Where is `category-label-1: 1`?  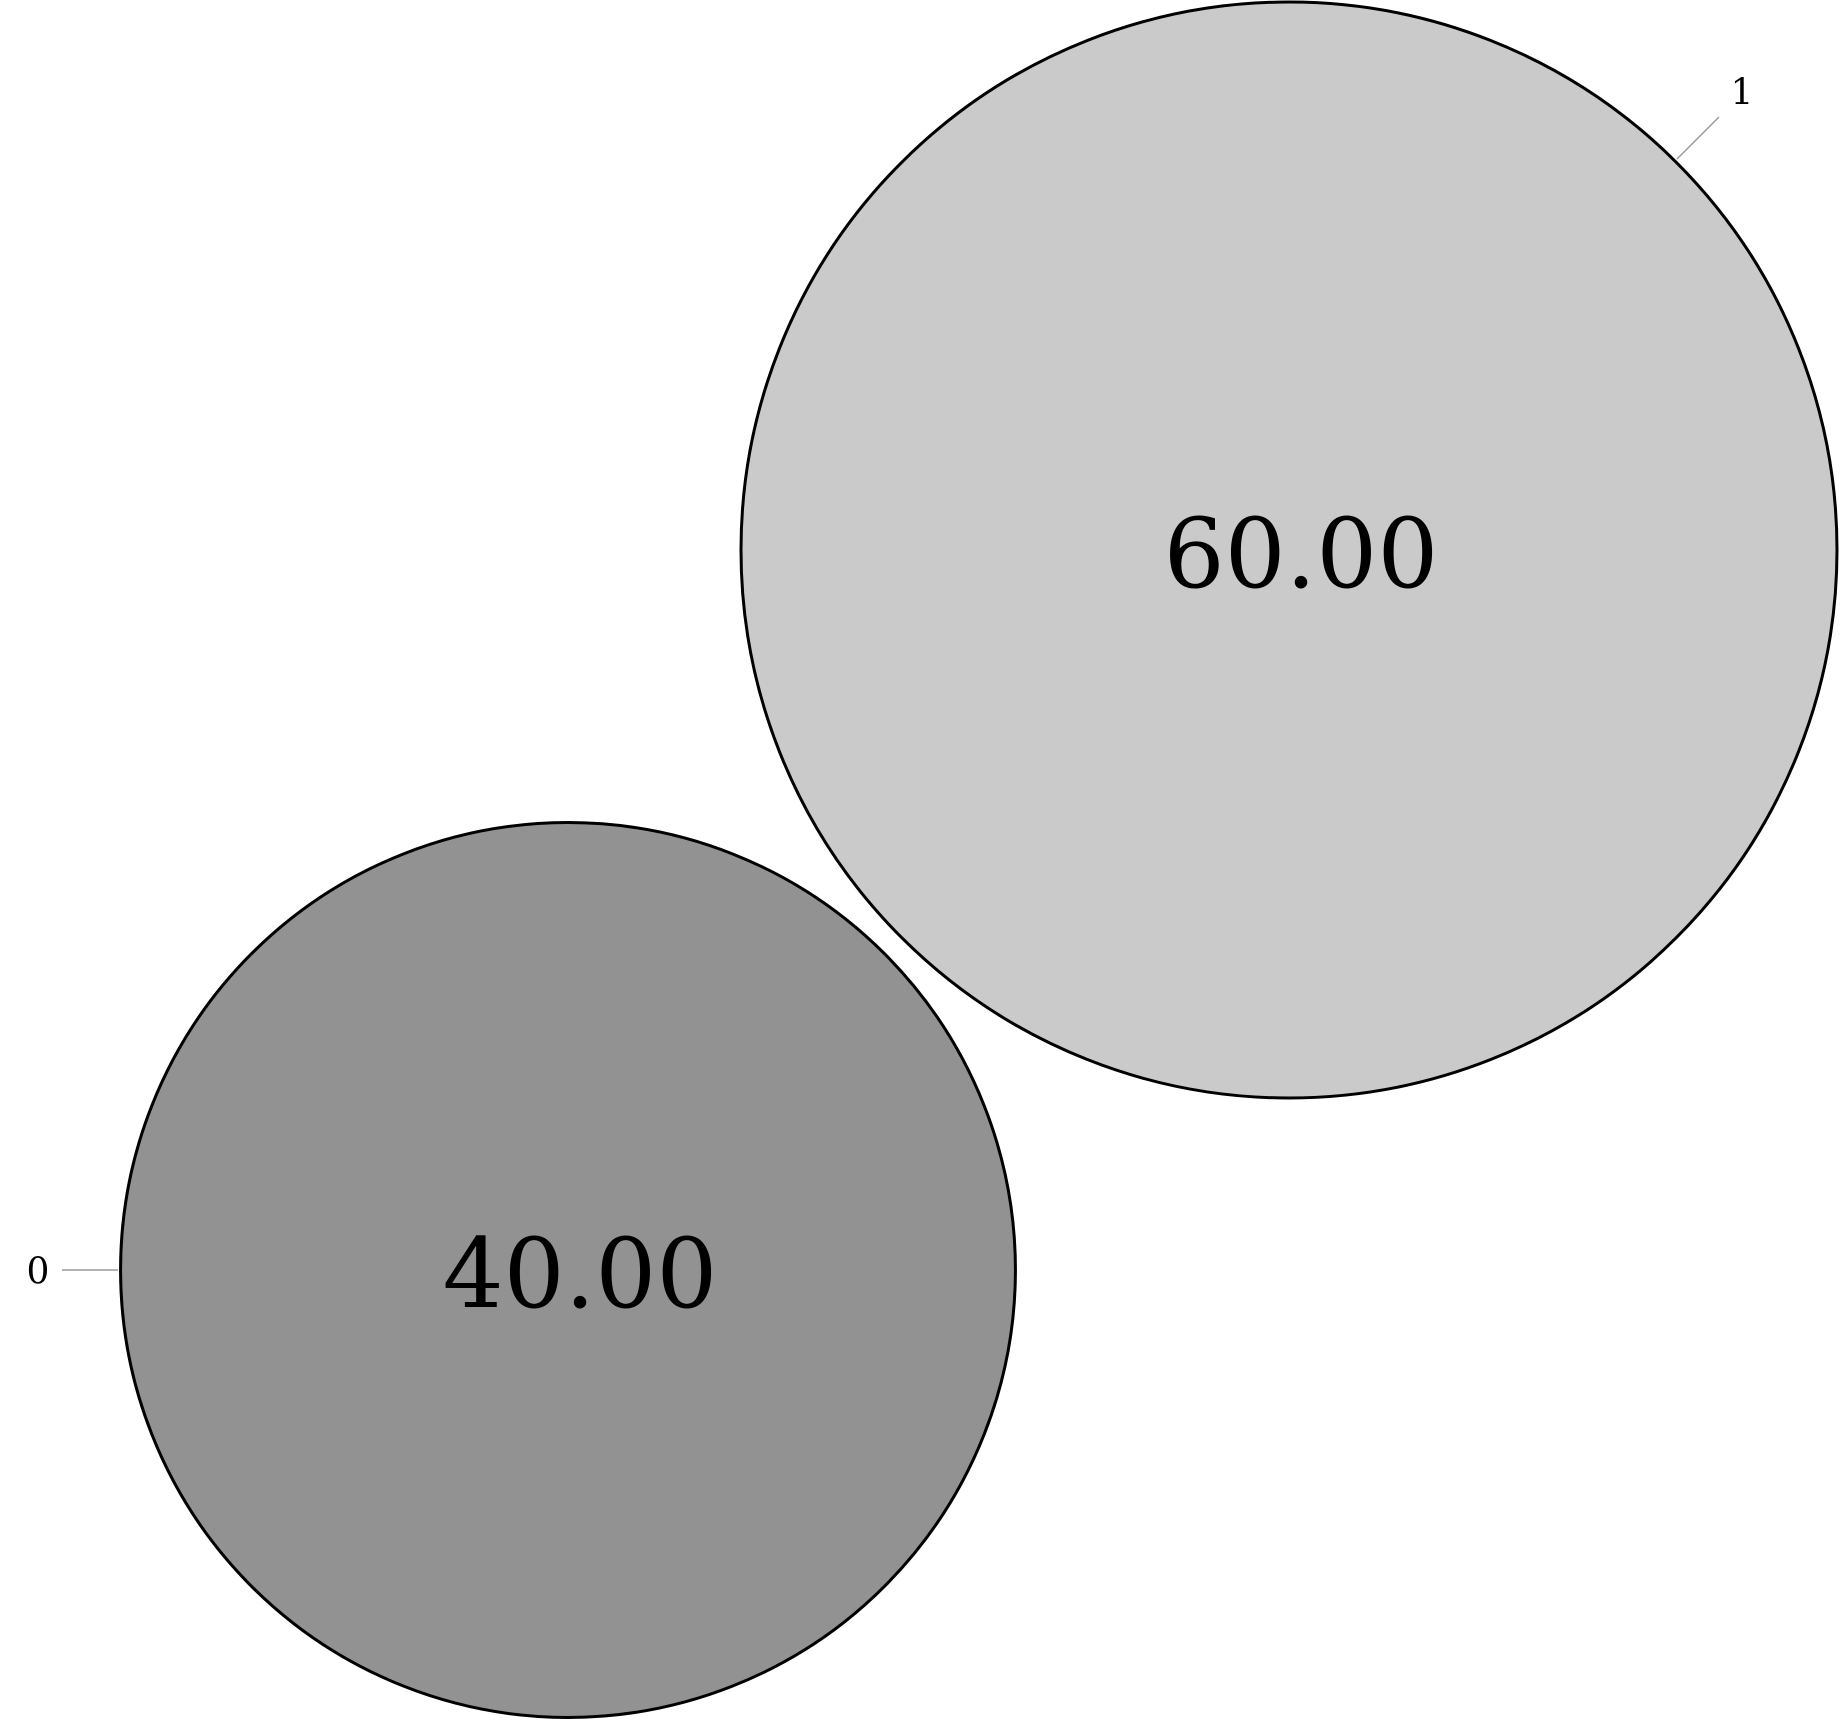 category-label-1: 1 is located at coordinates (1742, 93).